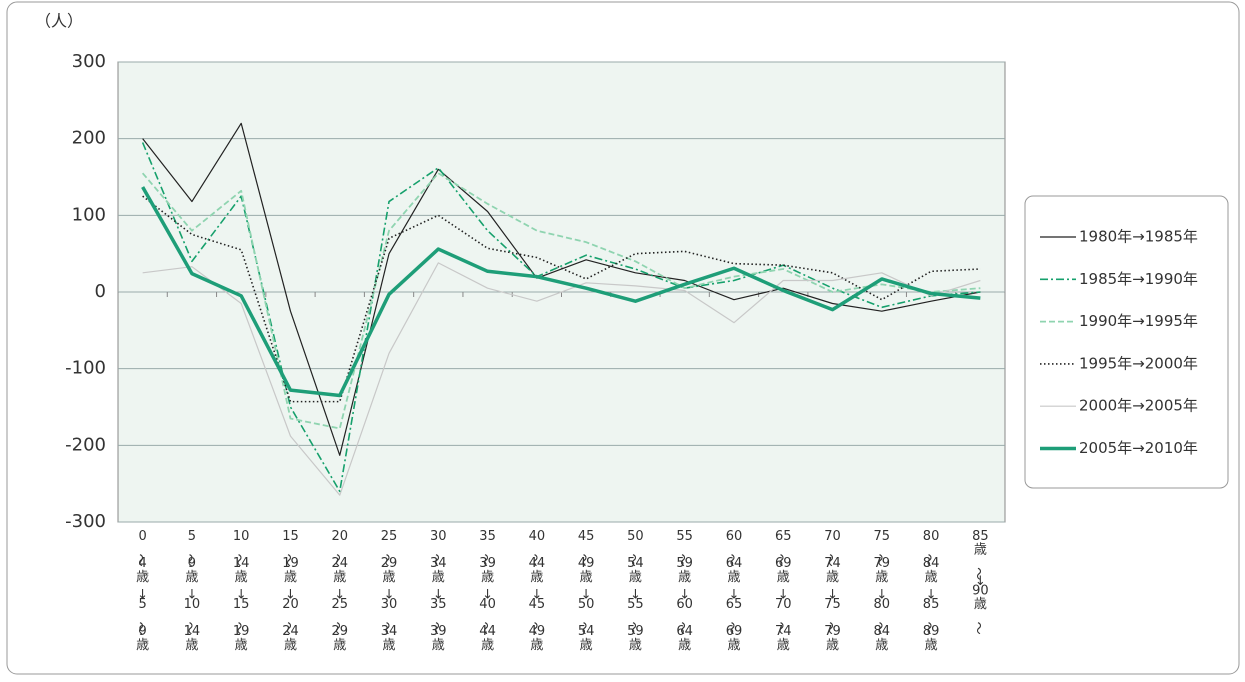 The height and width of the screenshot is (682, 1245). Describe the element at coordinates (1138, 237) in the screenshot. I see `legend-label: 1980年→1985年` at that location.